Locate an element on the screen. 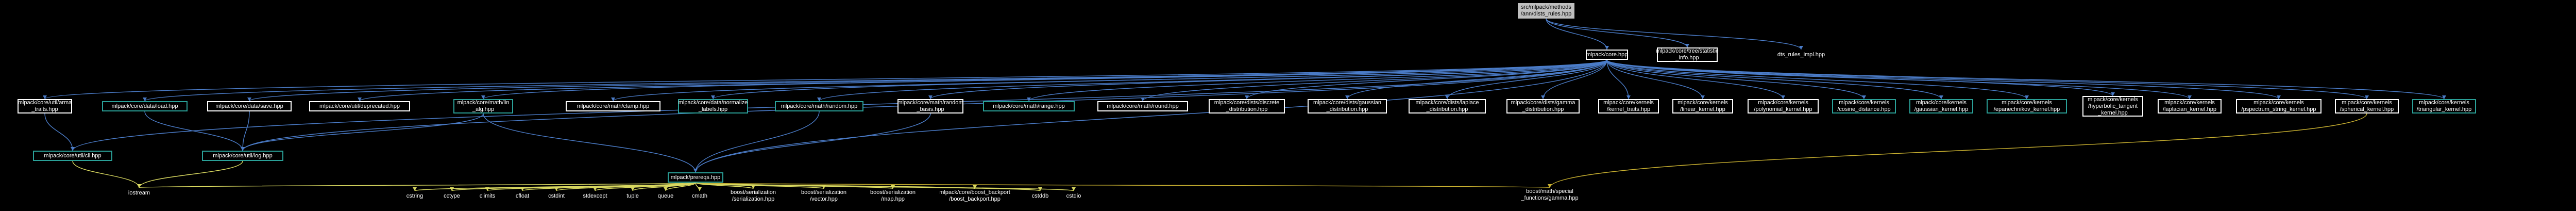 Image resolution: width=2576 pixels, height=211 pixels. arrowhead-random_basis is located at coordinates (930, 97).